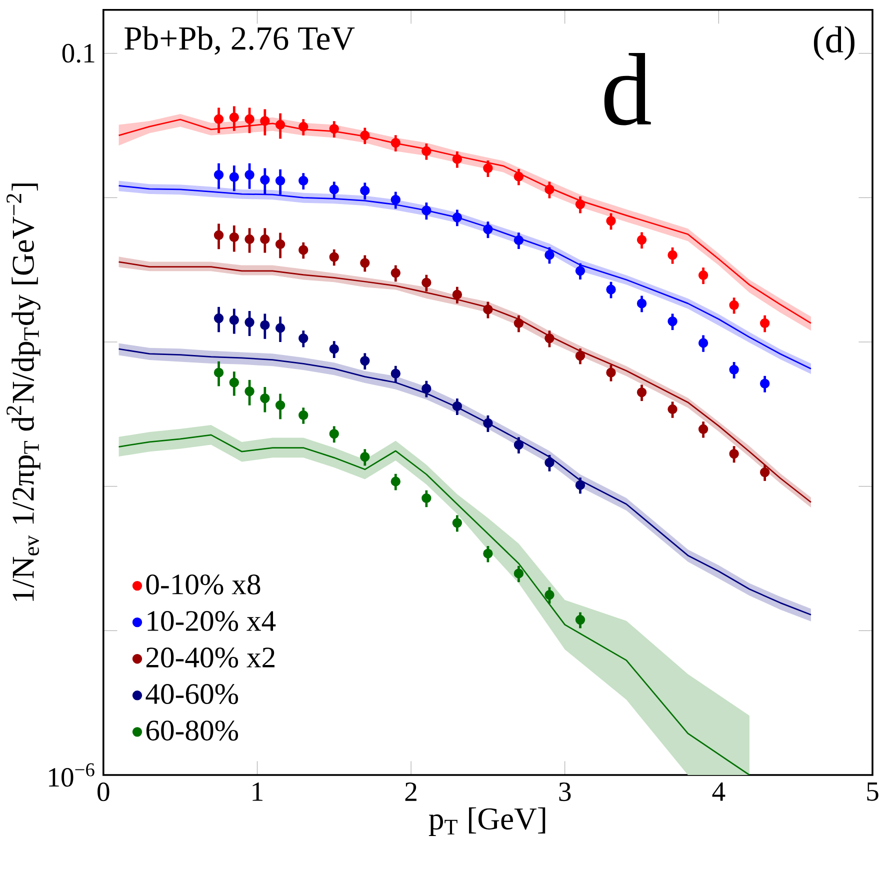  Describe the element at coordinates (487, 821) in the screenshot. I see `x-axis-title: p$_{T}$ [GeV]` at that location.